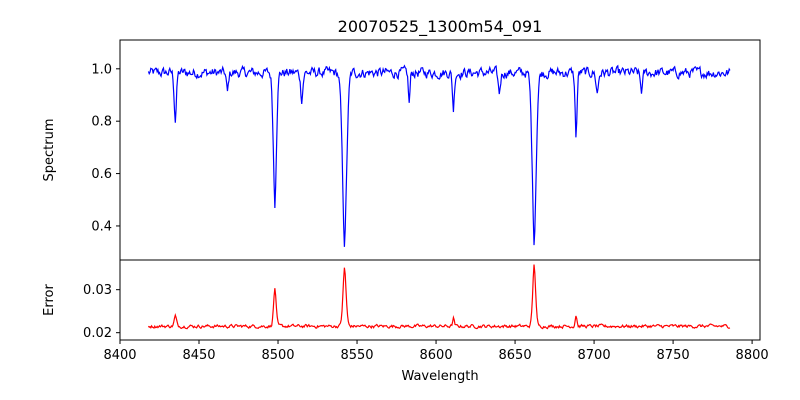  I want to click on x-axis-ticks: 8400 8450 8500 8550 8600 8650 8700 8750 8800, so click(436, 351).